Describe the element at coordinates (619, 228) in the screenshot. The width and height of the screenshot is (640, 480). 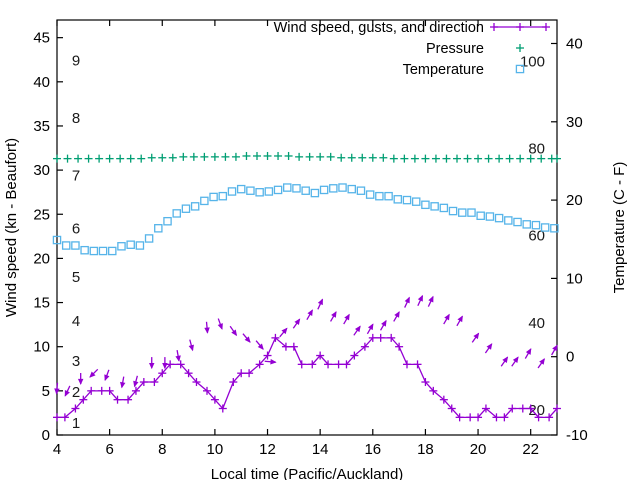
I see `y2-axis-label: Temperature (C - F)` at that location.